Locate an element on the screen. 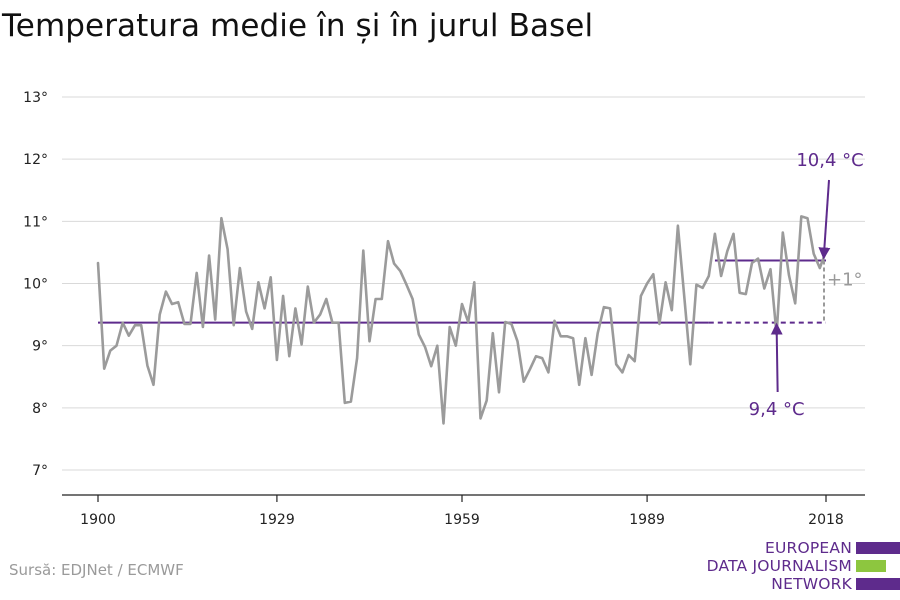  logo-line-data-journalism: DATA JOURNALISM is located at coordinates (779, 566).